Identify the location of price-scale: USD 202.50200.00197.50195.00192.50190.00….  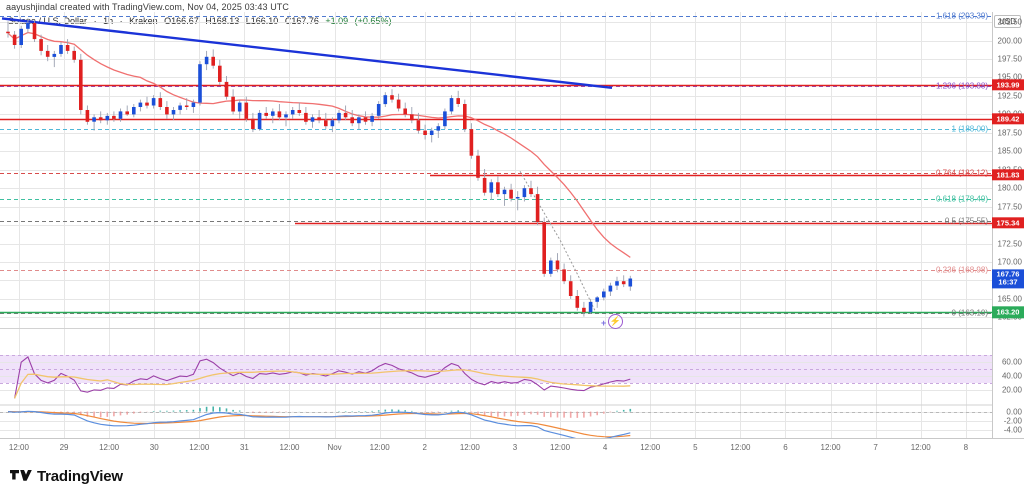
(1008, 225).